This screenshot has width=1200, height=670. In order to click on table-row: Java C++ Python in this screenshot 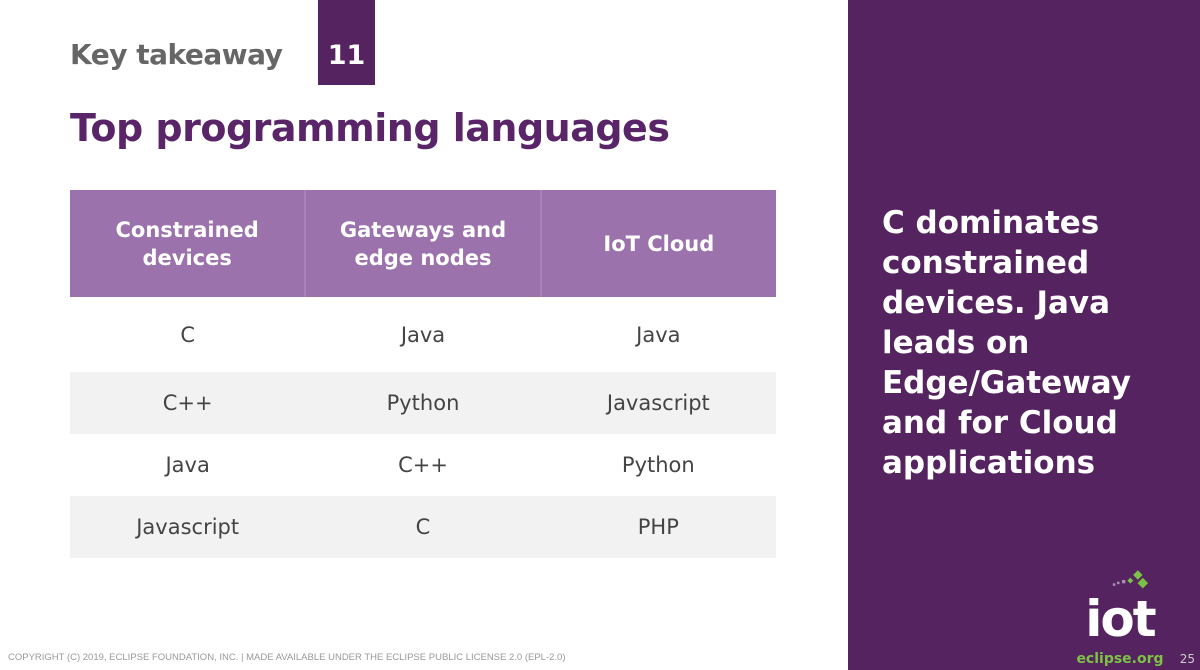, I will do `click(423, 465)`.